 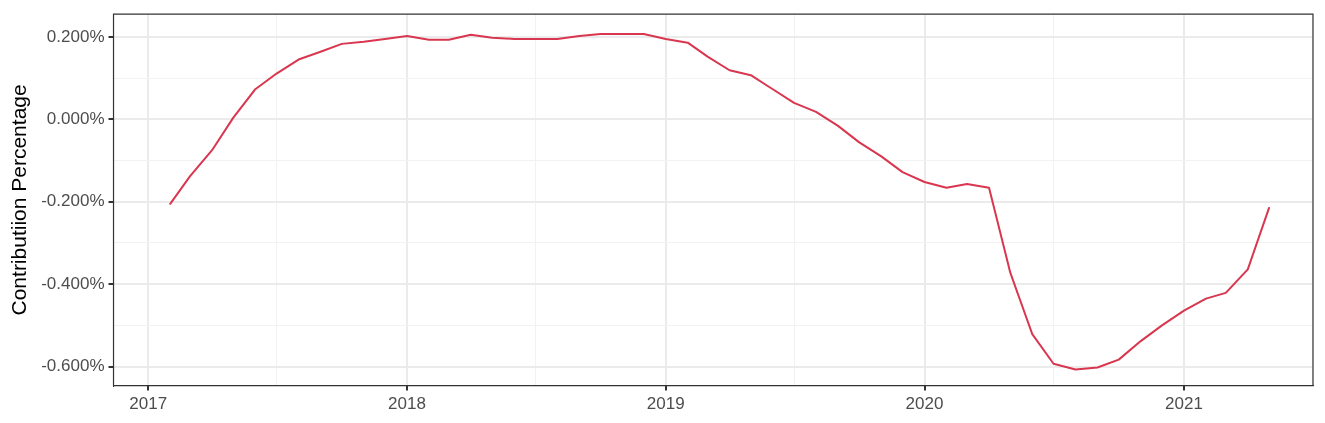 What do you see at coordinates (73, 201) in the screenshot?
I see `y-tick-label: -0.200%` at bounding box center [73, 201].